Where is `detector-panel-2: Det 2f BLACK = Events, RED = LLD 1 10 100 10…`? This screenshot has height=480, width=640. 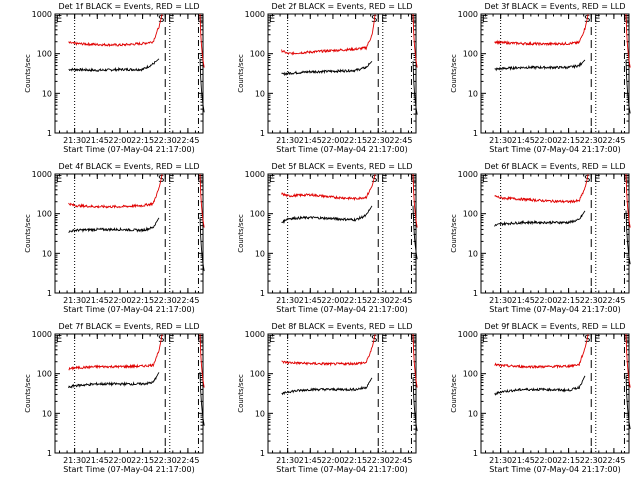
detector-panel-2: Det 2f BLACK = Events, RED = LLD 1 10 100 10… is located at coordinates (327, 78).